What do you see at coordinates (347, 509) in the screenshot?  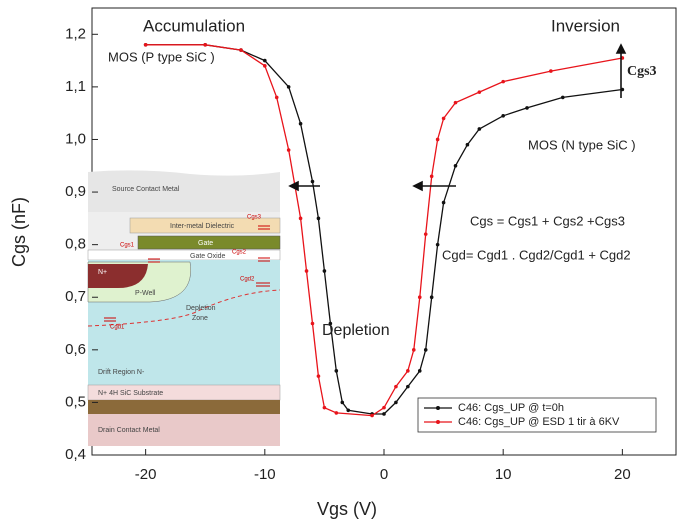 I see `x-axis-label: Vgs (V)` at bounding box center [347, 509].